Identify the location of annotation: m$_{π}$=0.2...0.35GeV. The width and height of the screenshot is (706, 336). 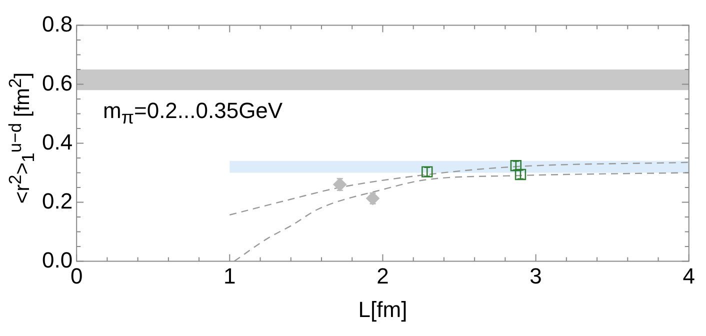
(193, 113).